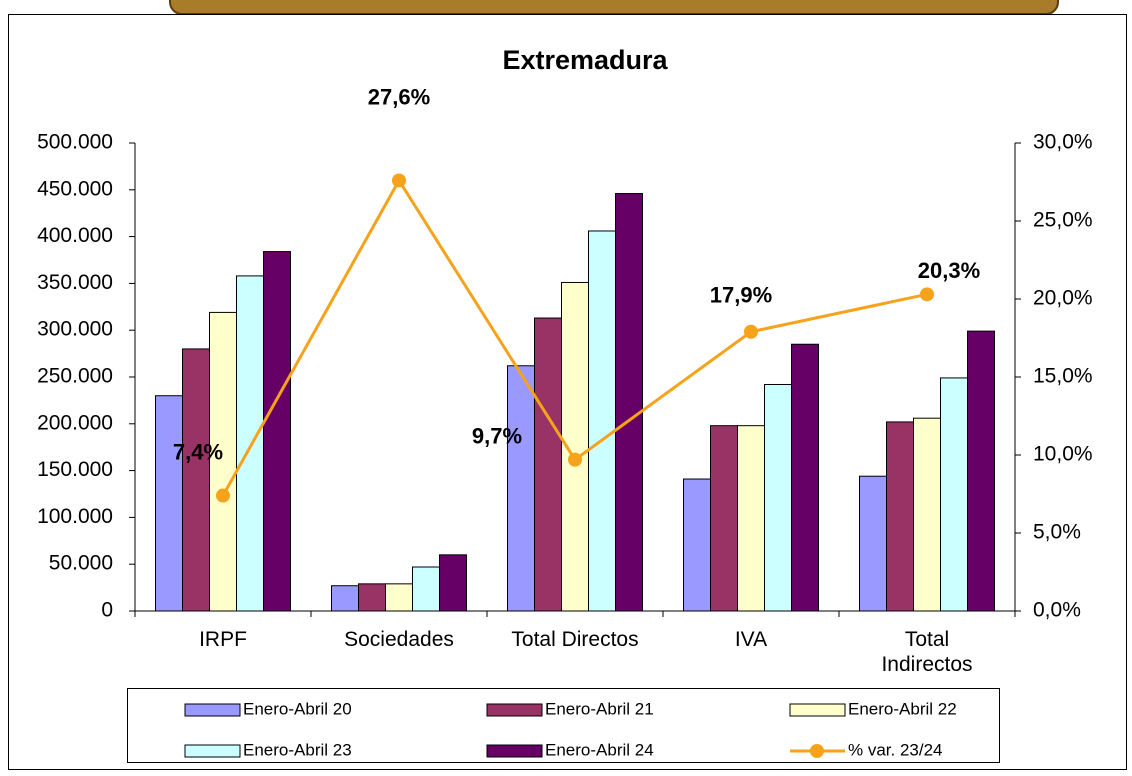 This screenshot has height=776, width=1132. Describe the element at coordinates (107, 610) in the screenshot. I see `y-tick-label: 0` at that location.